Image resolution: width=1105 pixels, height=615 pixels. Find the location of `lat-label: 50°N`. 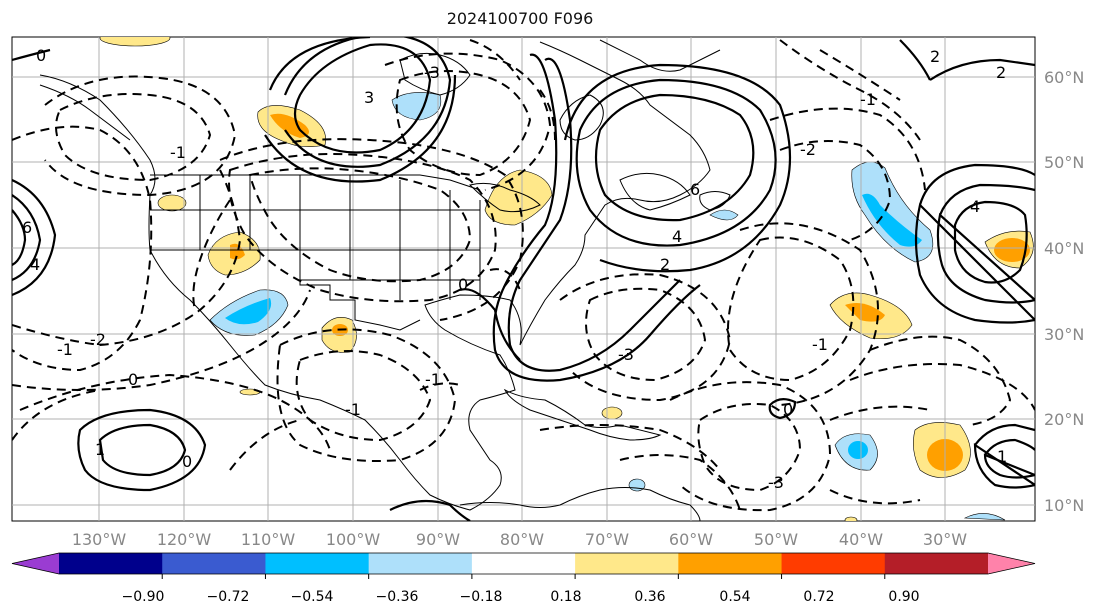

lat-label: 50°N is located at coordinates (1064, 162).